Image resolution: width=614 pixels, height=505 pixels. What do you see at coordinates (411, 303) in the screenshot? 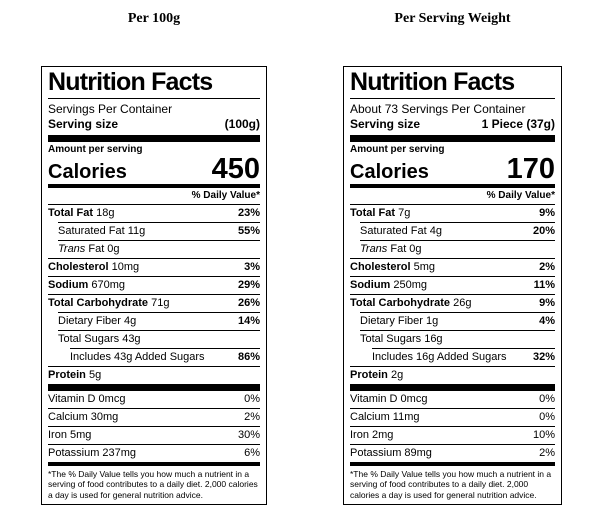
I see `nutrient-name: Total Carbohydrate 26g` at bounding box center [411, 303].